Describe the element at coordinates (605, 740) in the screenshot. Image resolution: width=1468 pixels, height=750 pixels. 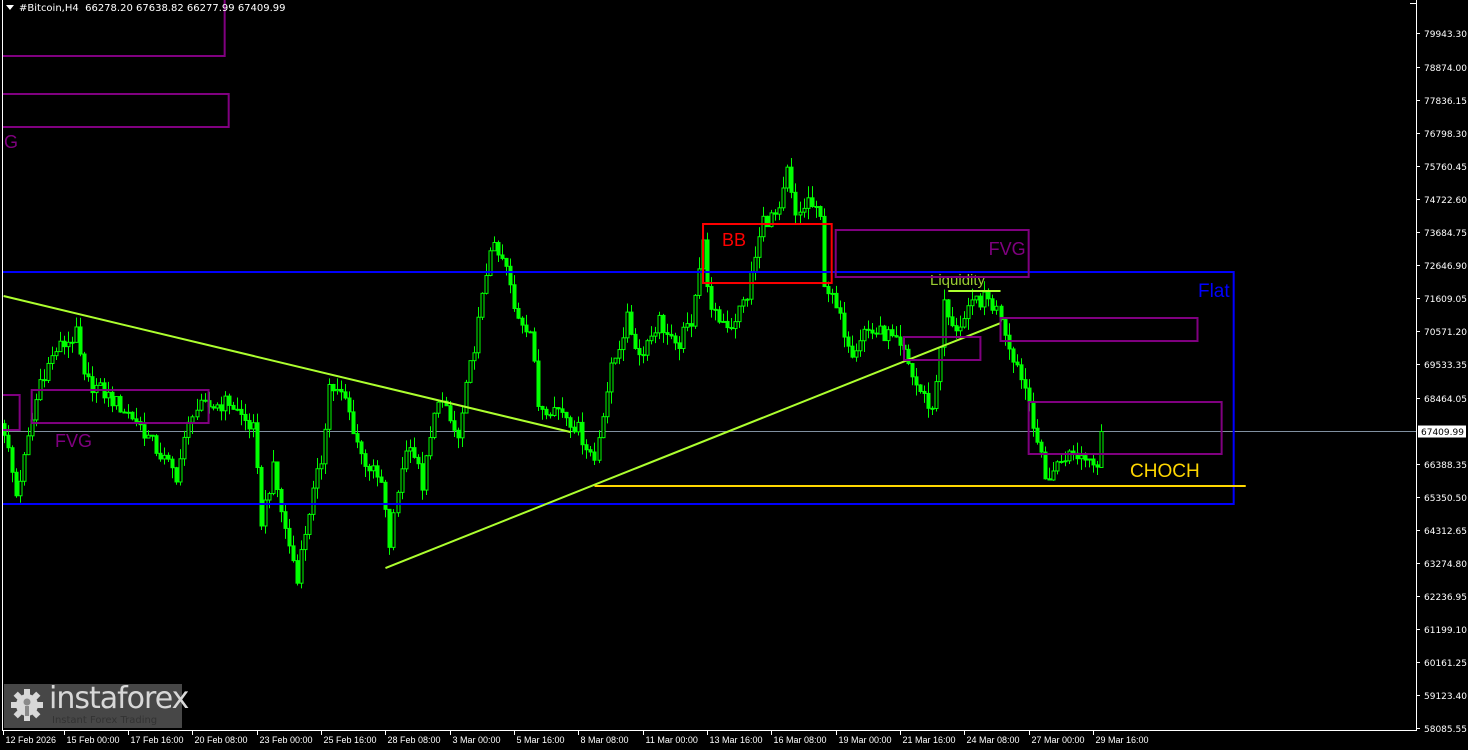
I see `x-tick-label: 8 Mar 08:00` at that location.